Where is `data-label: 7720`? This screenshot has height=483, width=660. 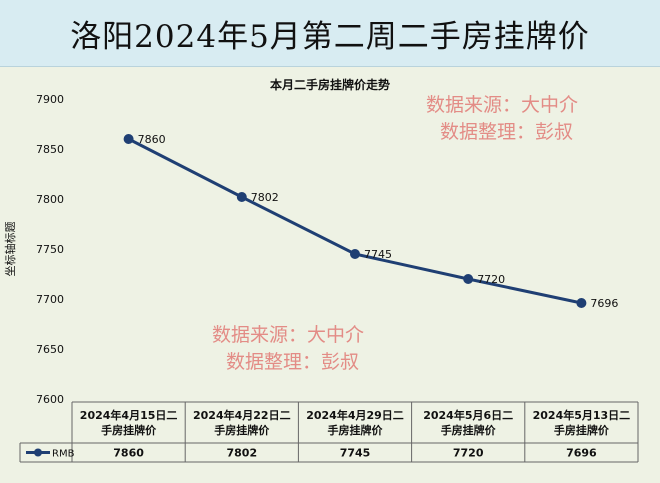
data-label: 7720 is located at coordinates (491, 279).